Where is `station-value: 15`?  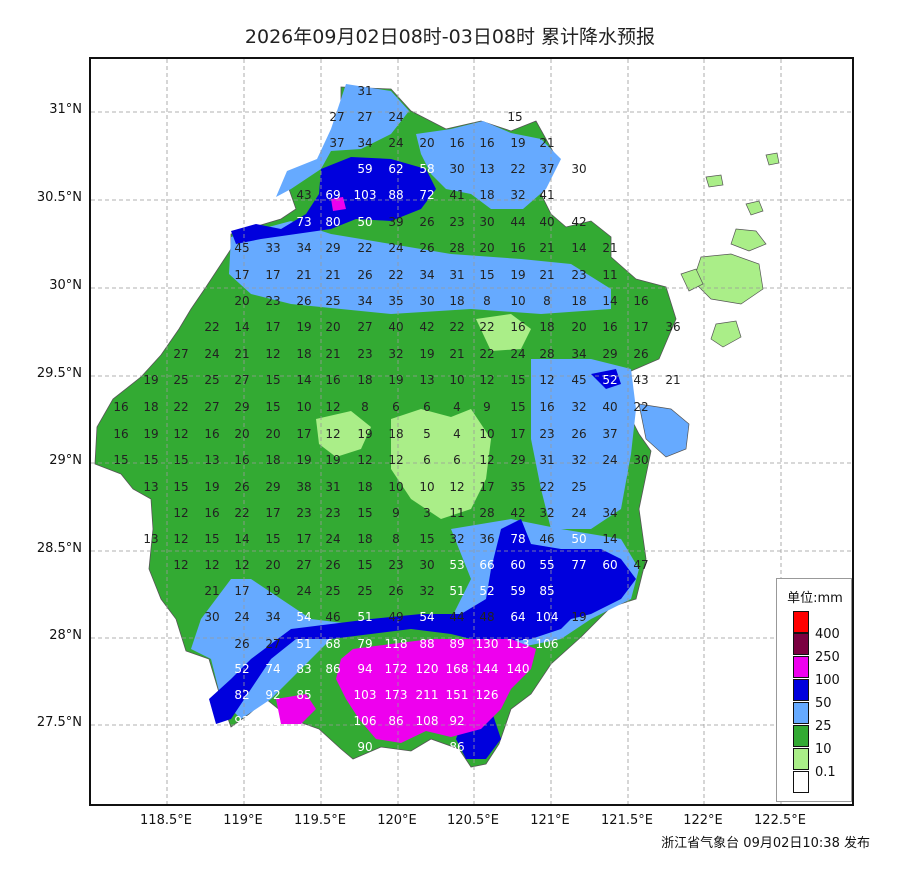
station-value: 15 is located at coordinates (364, 513).